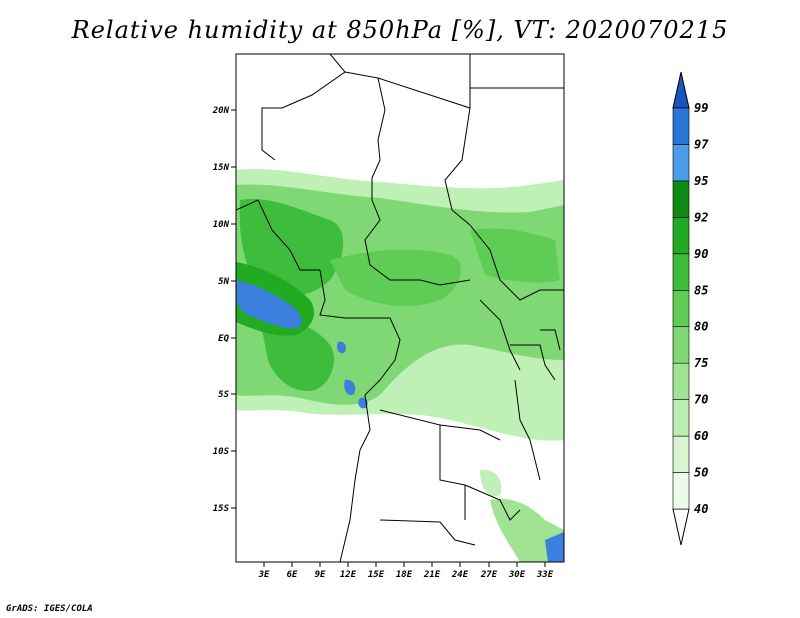  Describe the element at coordinates (489, 575) in the screenshot. I see `lon-label: 27E` at that location.